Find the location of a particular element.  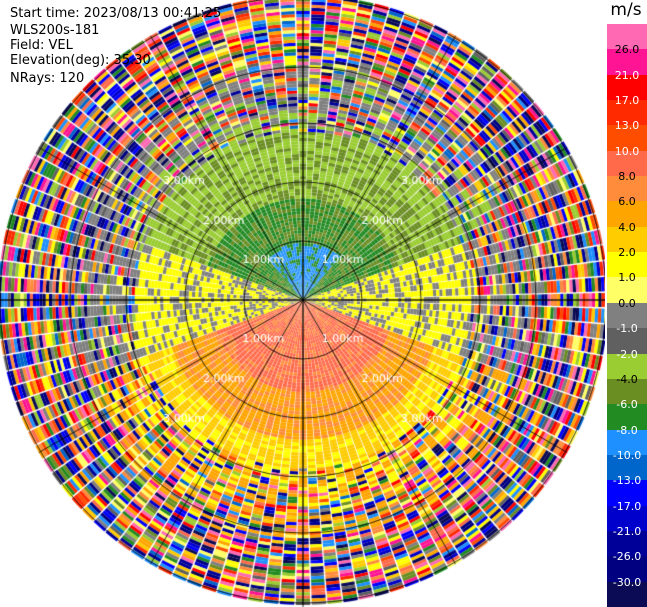

colorbar-tick-label: -4.0 is located at coordinates (627, 379).